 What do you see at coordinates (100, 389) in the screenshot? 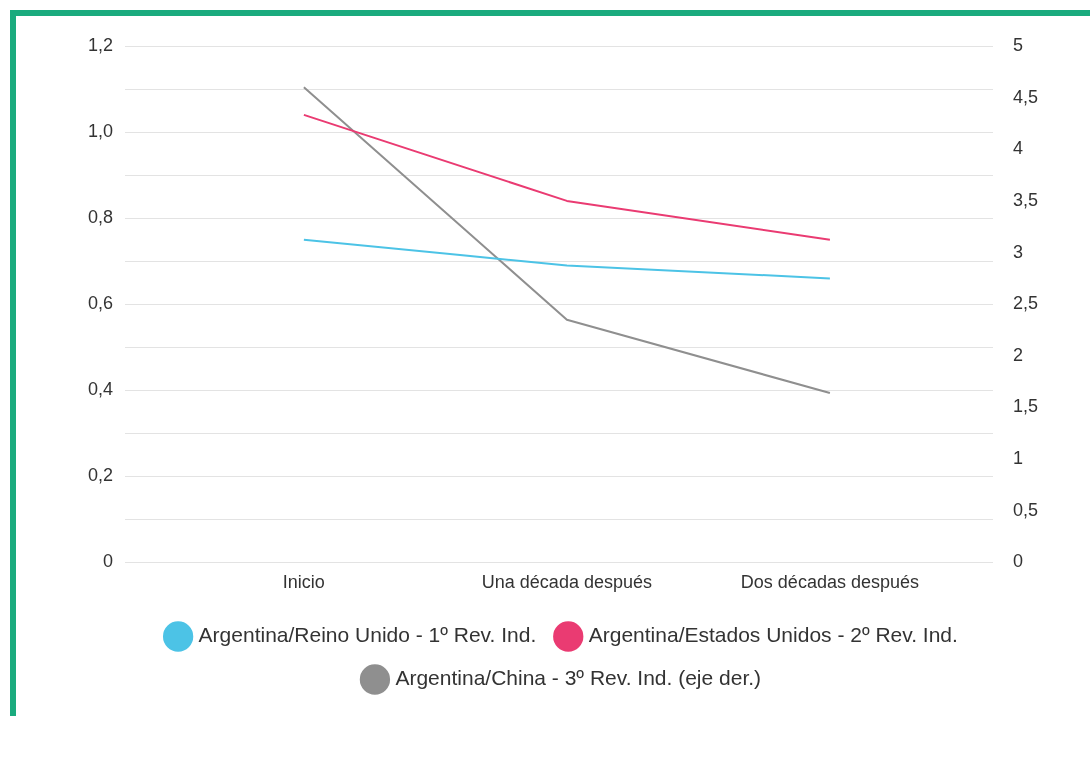
I see `y-tick-label: 0,4` at bounding box center [100, 389].